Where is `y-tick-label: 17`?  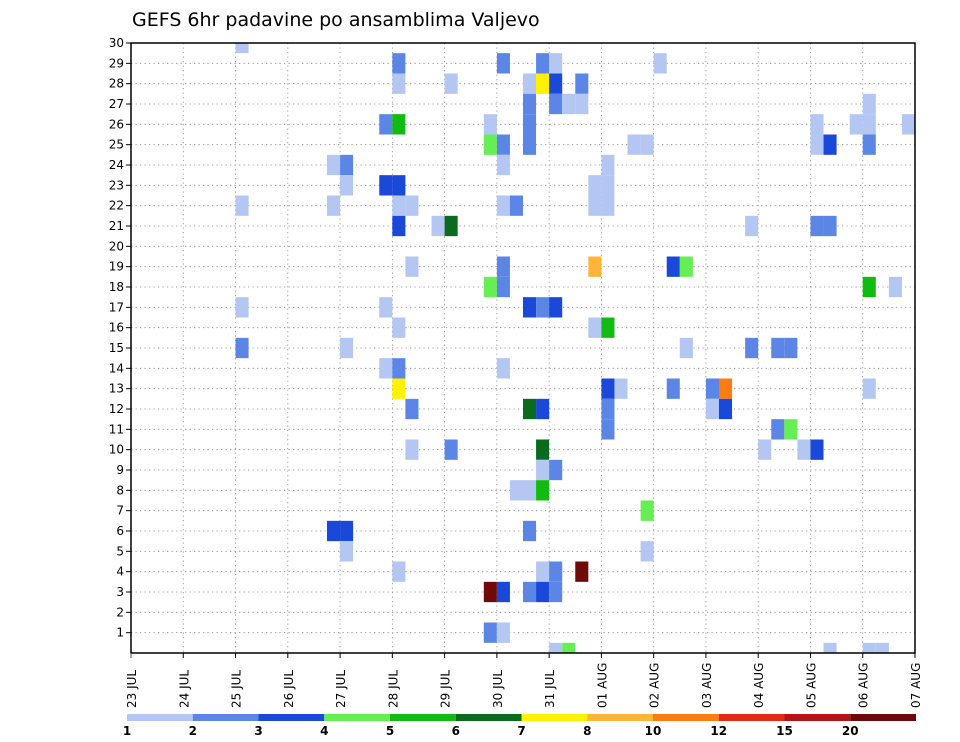
y-tick-label: 17 is located at coordinates (116, 307).